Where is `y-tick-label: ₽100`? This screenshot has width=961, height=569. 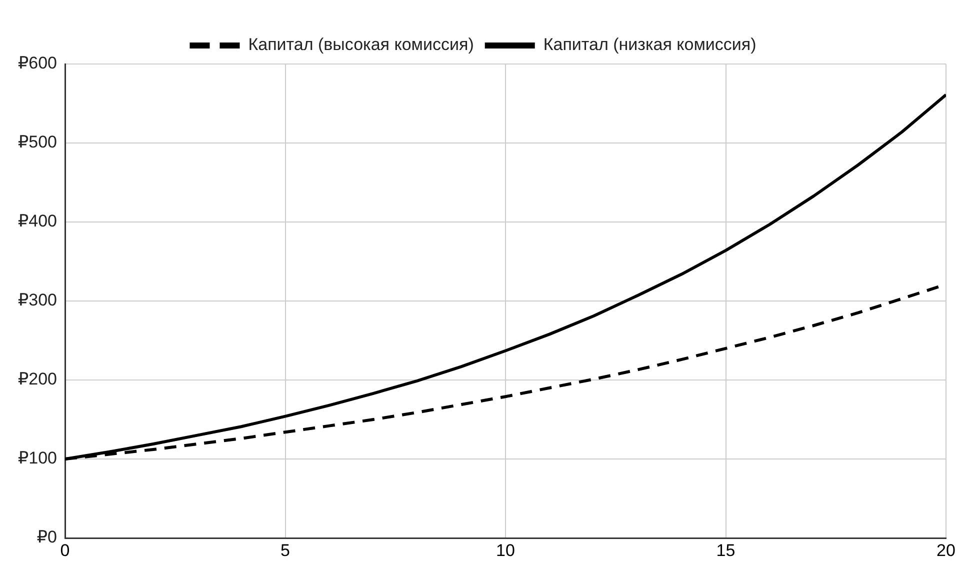
y-tick-label: ₽100 is located at coordinates (37, 458).